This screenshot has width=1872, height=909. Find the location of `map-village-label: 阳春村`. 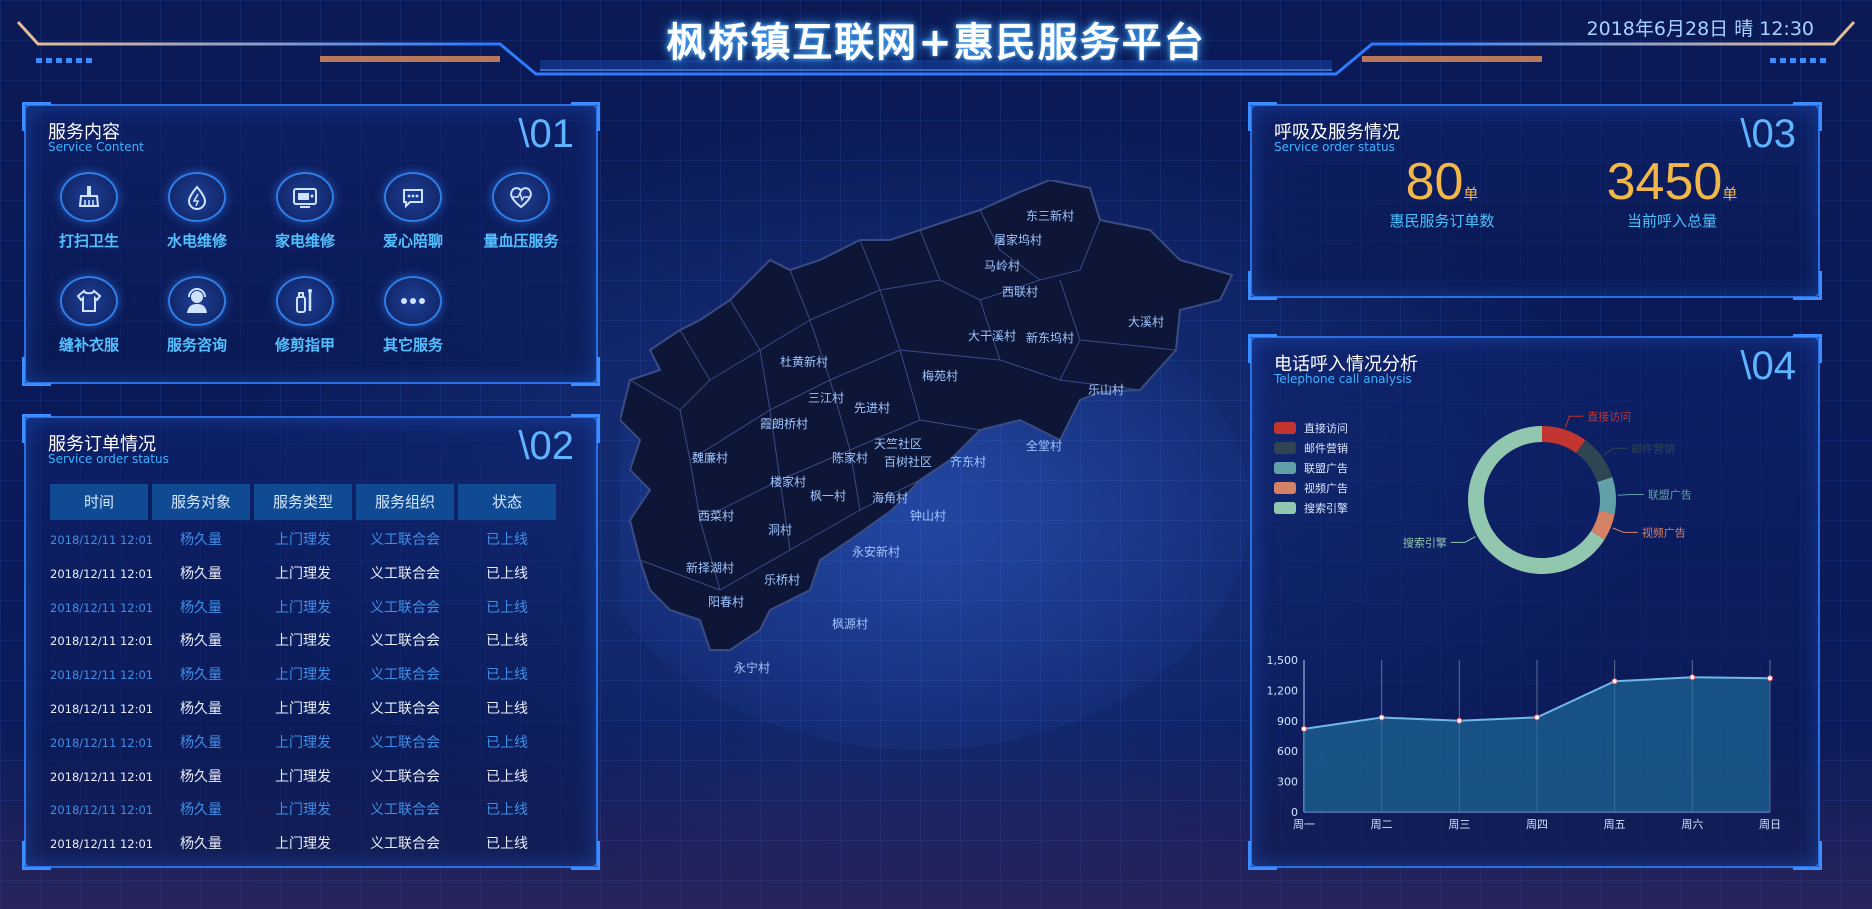

map-village-label: 阳春村 is located at coordinates (726, 602).